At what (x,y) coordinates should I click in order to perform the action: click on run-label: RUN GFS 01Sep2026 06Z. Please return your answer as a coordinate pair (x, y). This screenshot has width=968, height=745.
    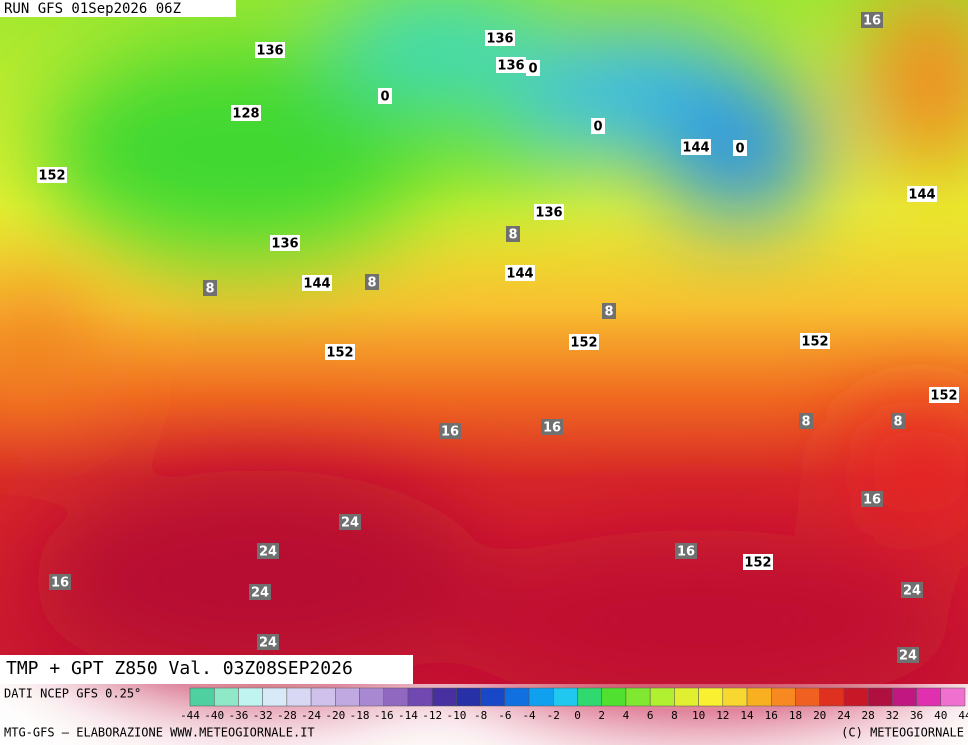
    Looking at the image, I should click on (92, 9).